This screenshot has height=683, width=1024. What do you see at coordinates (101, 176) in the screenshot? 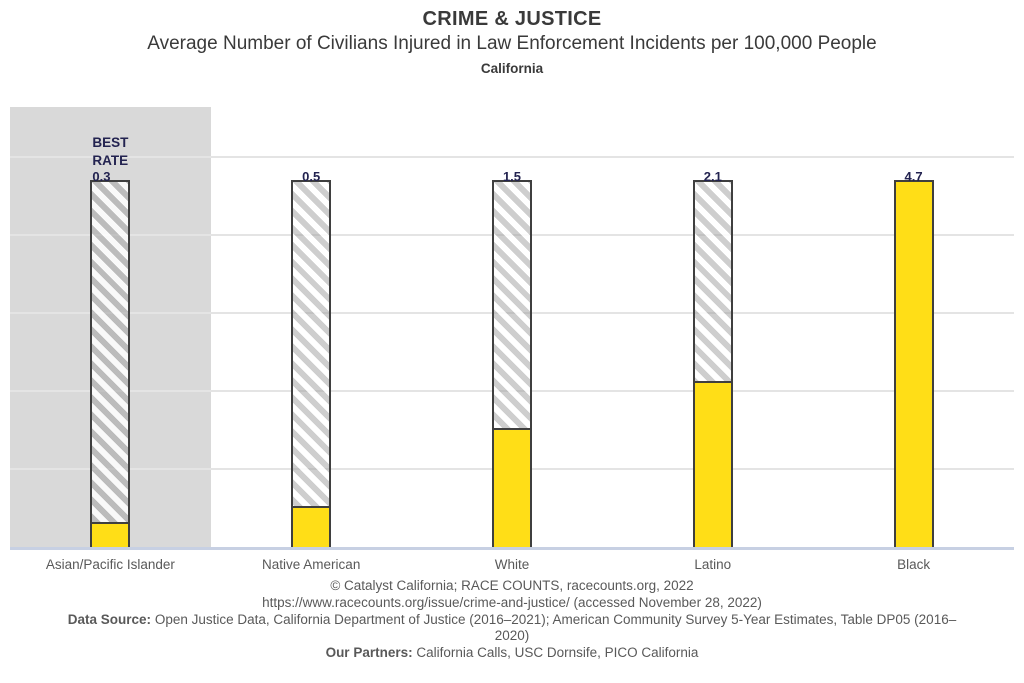
I see `bar-value-label: 0.3` at bounding box center [101, 176].